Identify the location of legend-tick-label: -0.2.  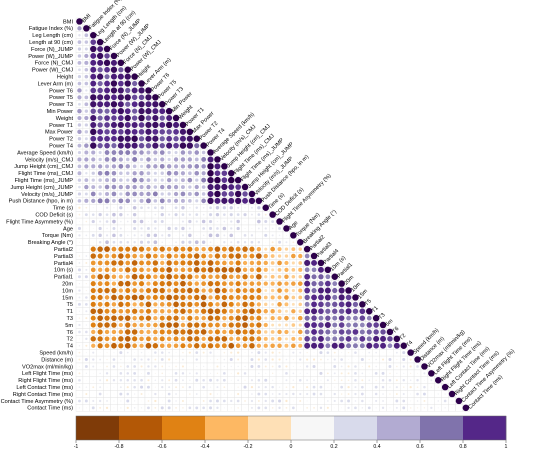
(248, 447).